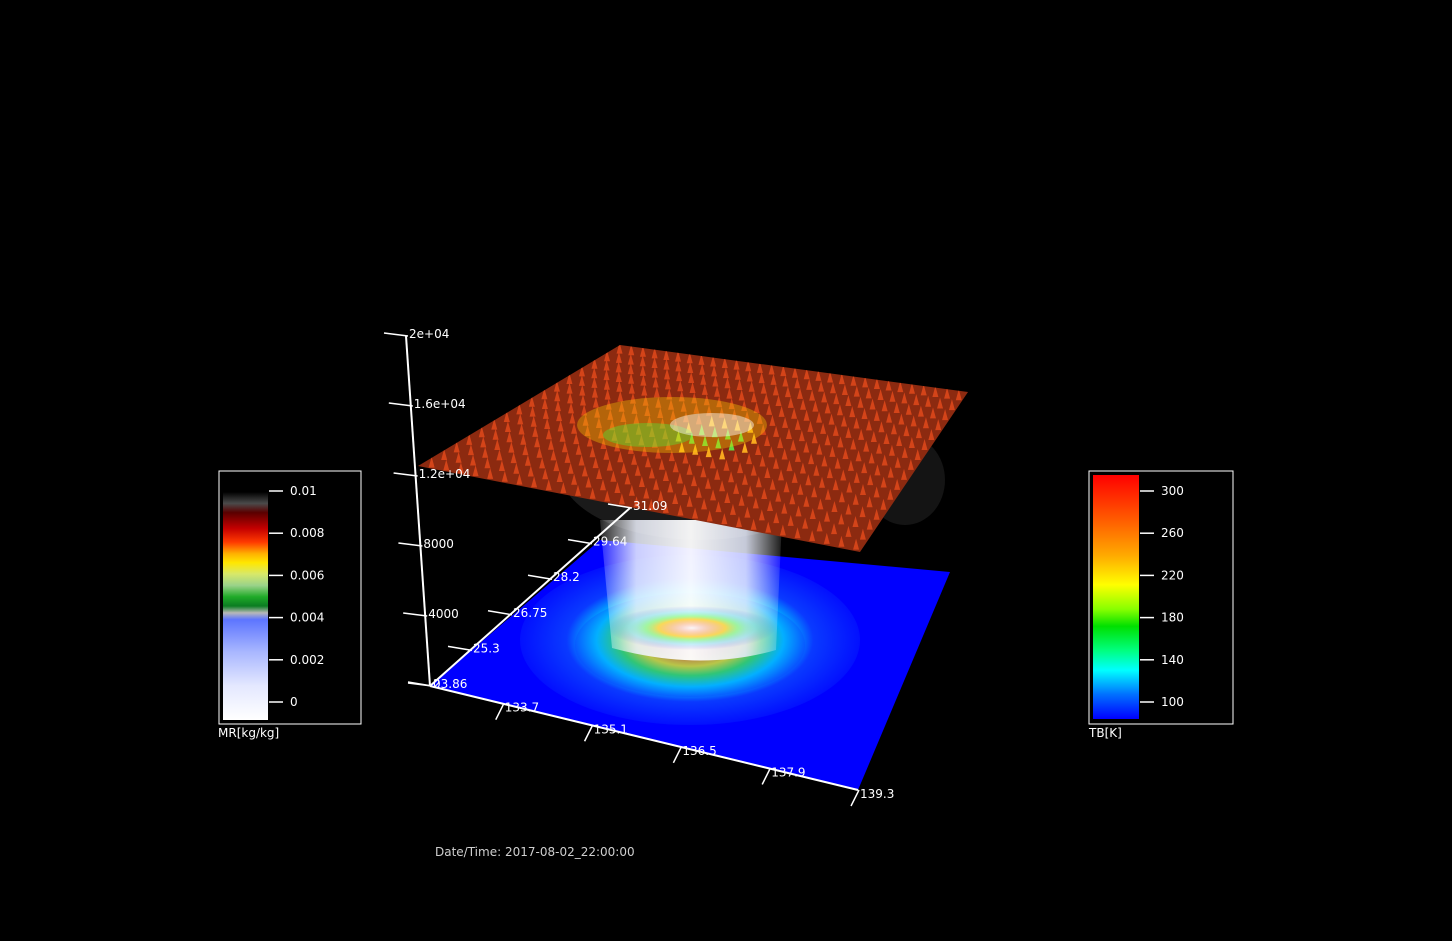 This screenshot has height=941, width=1452. What do you see at coordinates (429, 334) in the screenshot?
I see `z-tick-label: 2e+04` at bounding box center [429, 334].